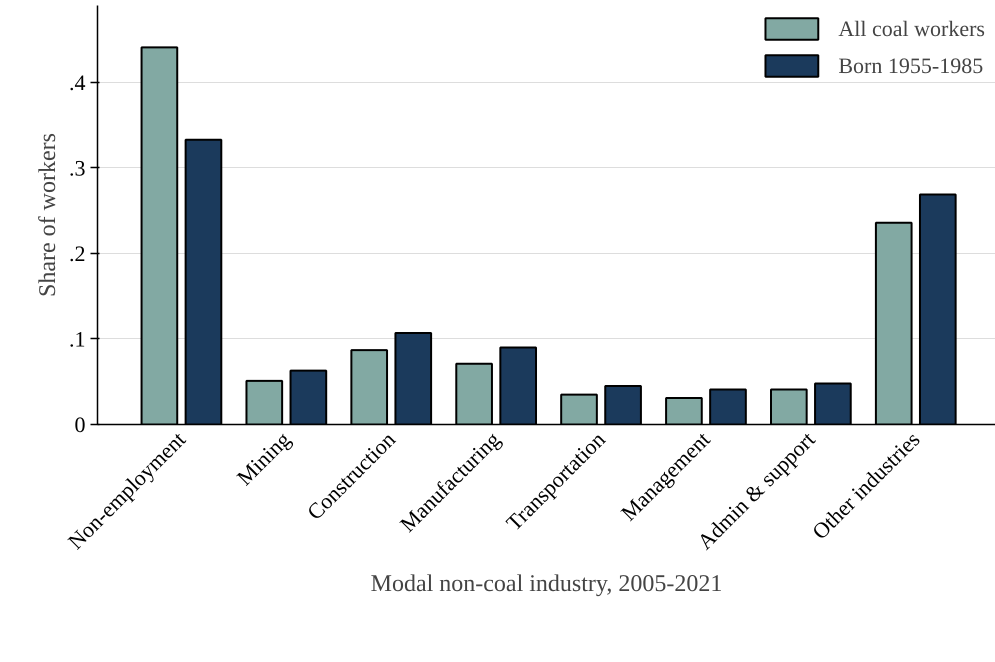  I want to click on y-axis-title: Share of workers, so click(48, 215).